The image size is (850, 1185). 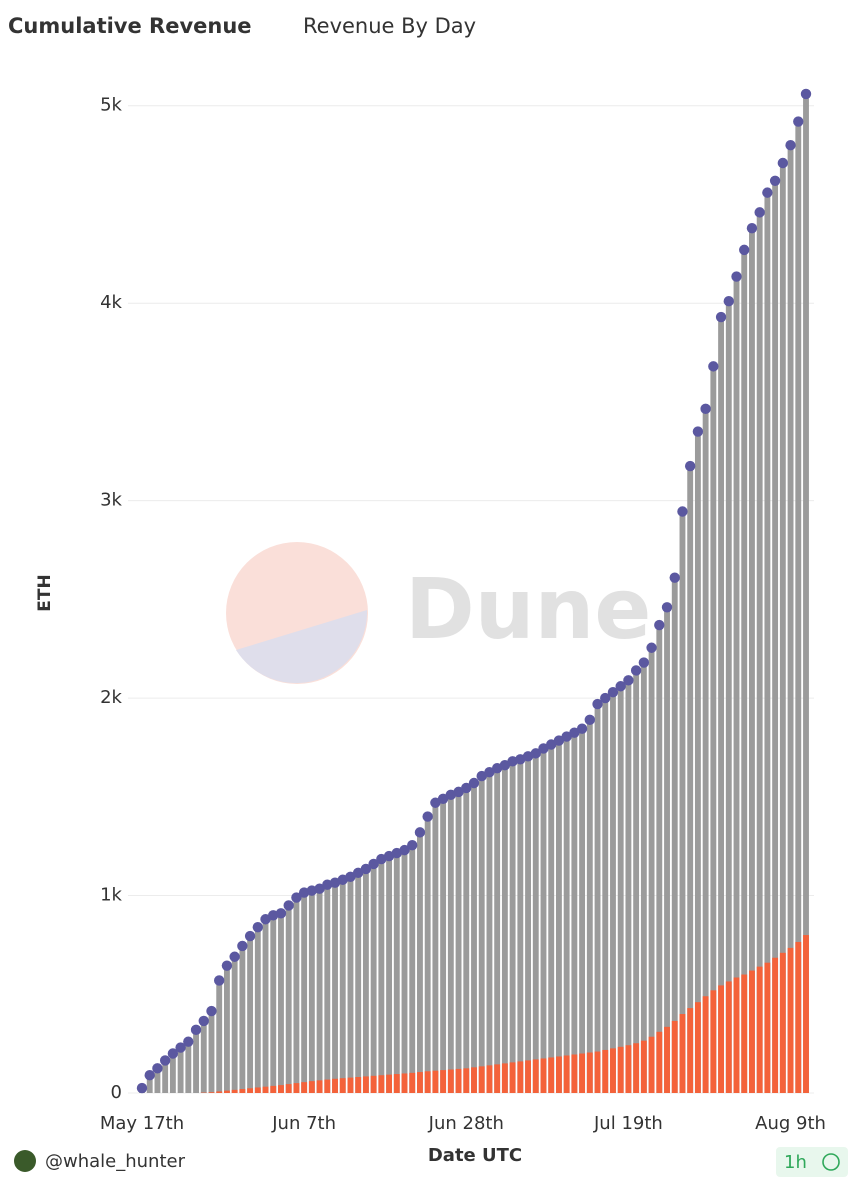 I want to click on watermark-logo: Dune, so click(x=438, y=613).